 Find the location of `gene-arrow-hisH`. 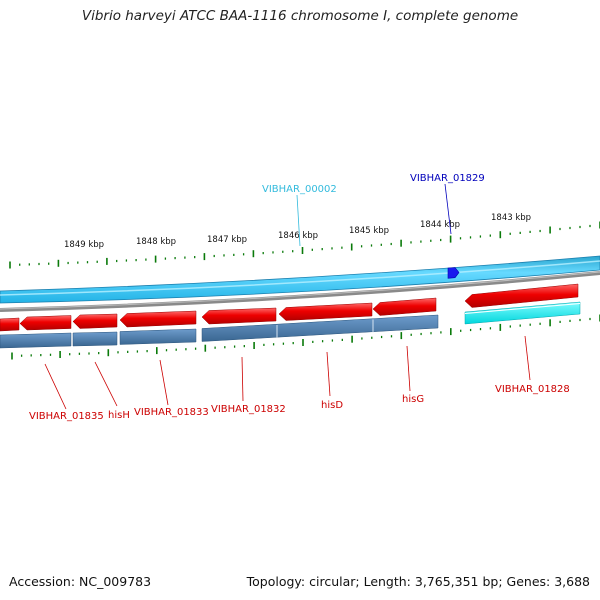

gene-arrow-hisH is located at coordinates (95, 321).